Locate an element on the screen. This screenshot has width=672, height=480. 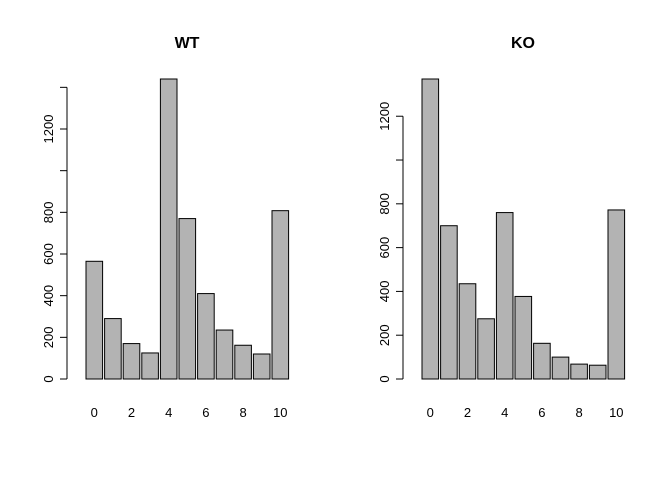
wt-title: WT is located at coordinates (187, 43).